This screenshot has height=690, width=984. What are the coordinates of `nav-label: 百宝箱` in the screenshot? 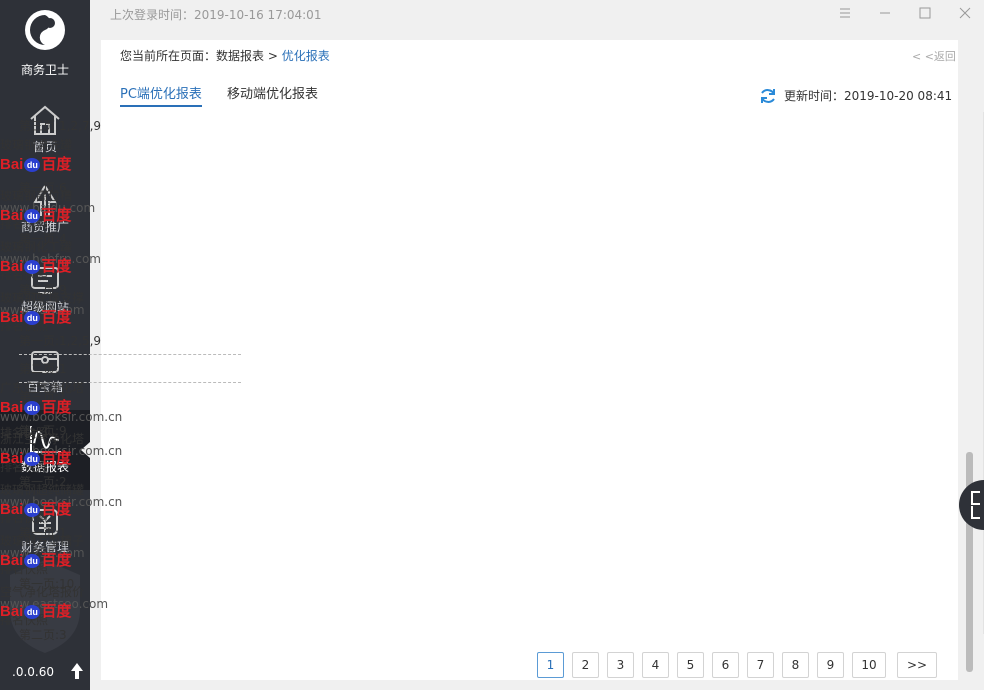 It's located at (44, 387).